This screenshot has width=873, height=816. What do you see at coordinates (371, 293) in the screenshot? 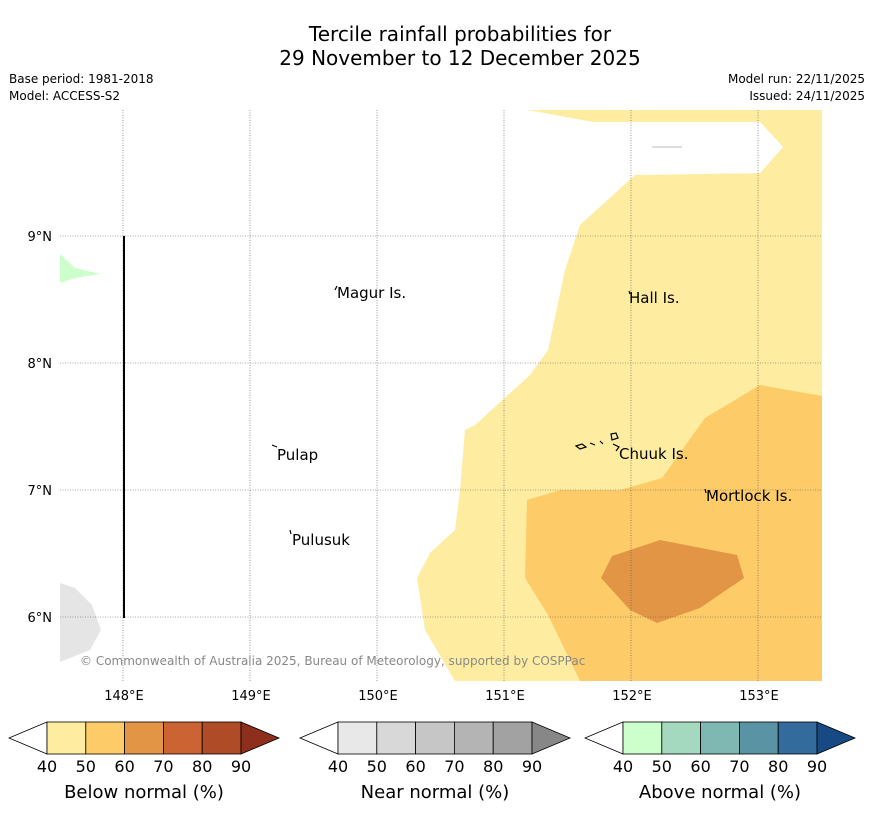
I see `place-label-magur: Magur Is.` at bounding box center [371, 293].